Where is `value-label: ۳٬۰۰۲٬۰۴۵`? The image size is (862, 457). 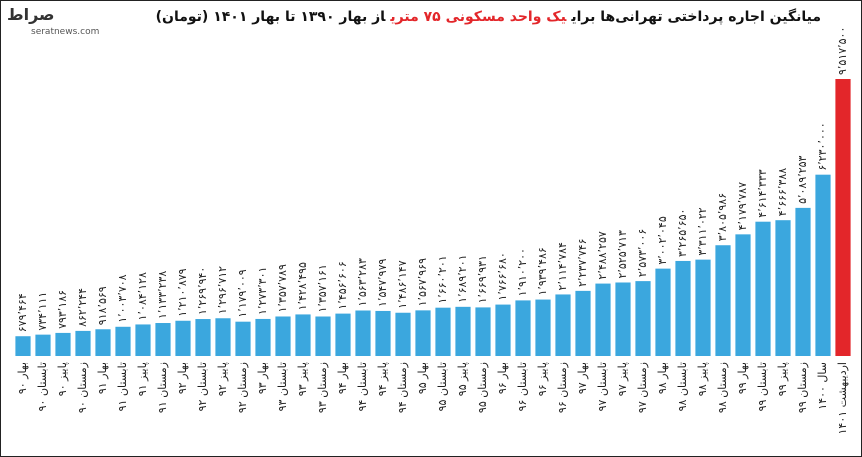 value-label: ۳٬۰۰۲٬۰۴۵ is located at coordinates (662, 240).